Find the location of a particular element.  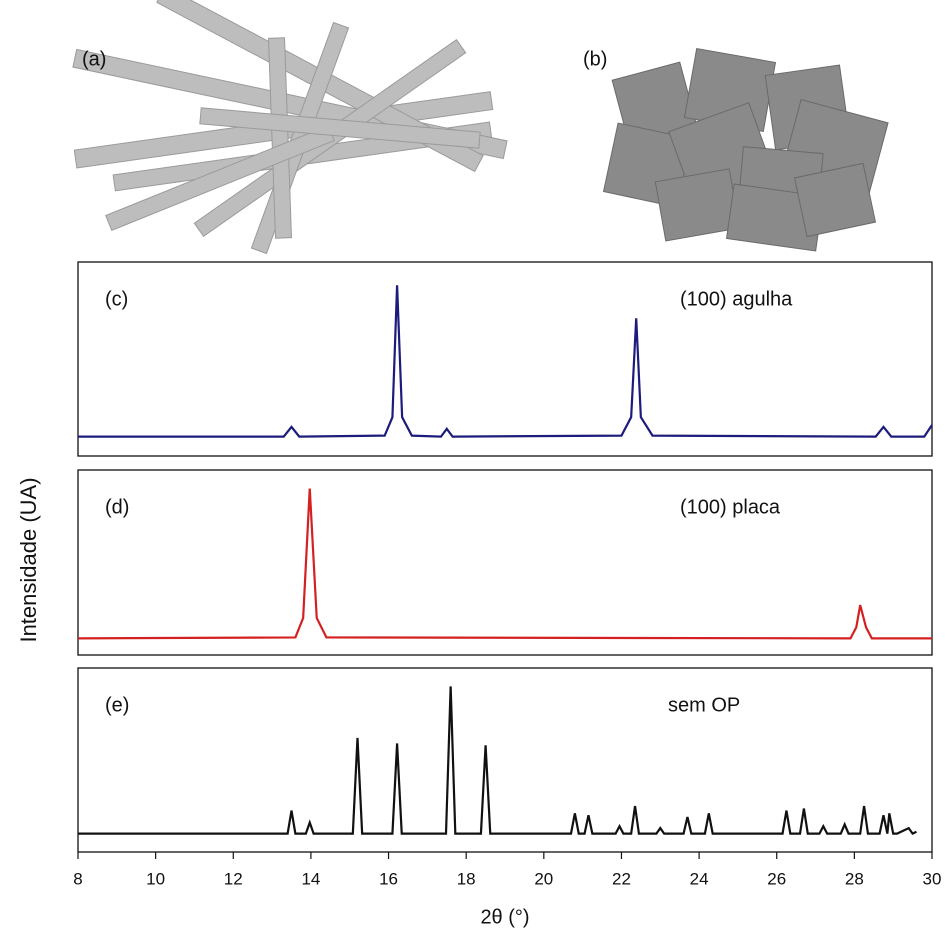

panel-label: (c) is located at coordinates (116, 299).